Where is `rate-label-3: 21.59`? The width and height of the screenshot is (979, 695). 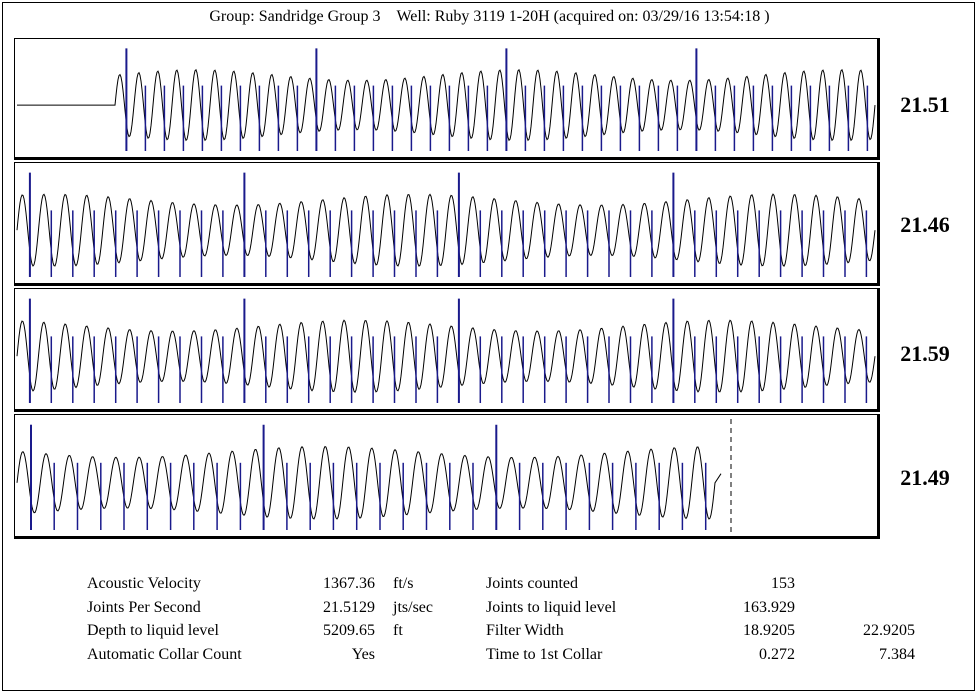 rate-label-3: 21.59 is located at coordinates (925, 353).